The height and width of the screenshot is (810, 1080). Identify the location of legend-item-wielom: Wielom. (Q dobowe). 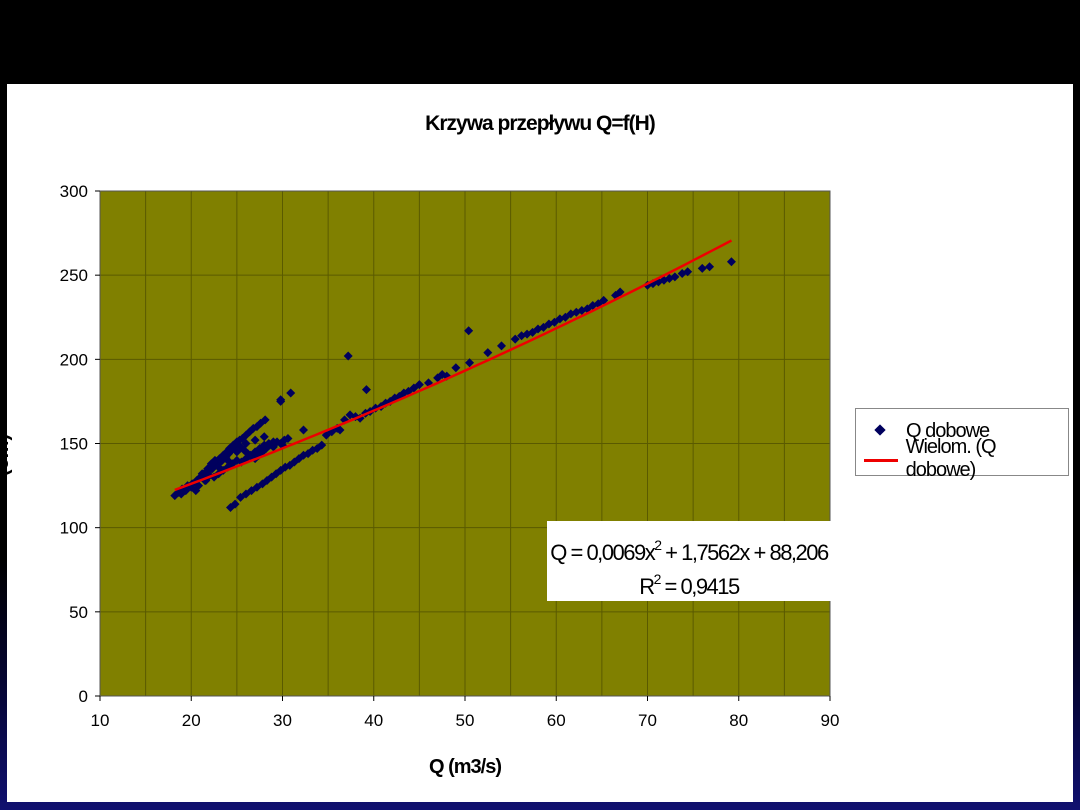
(966, 458).